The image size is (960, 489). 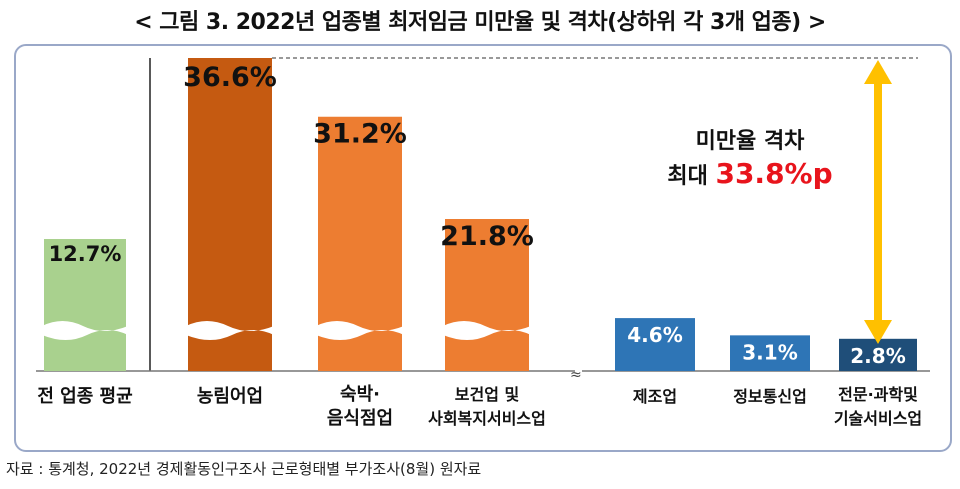 What do you see at coordinates (750, 141) in the screenshot?
I see `gap-annotation-line1: 미만율 격차` at bounding box center [750, 141].